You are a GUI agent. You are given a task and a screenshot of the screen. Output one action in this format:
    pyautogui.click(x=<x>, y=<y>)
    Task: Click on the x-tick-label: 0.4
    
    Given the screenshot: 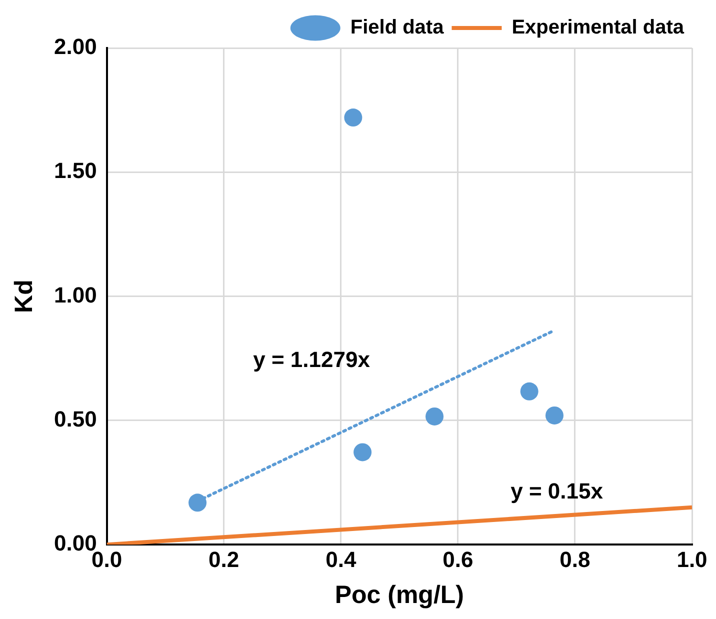 What is the action you would take?
    pyautogui.click(x=341, y=559)
    